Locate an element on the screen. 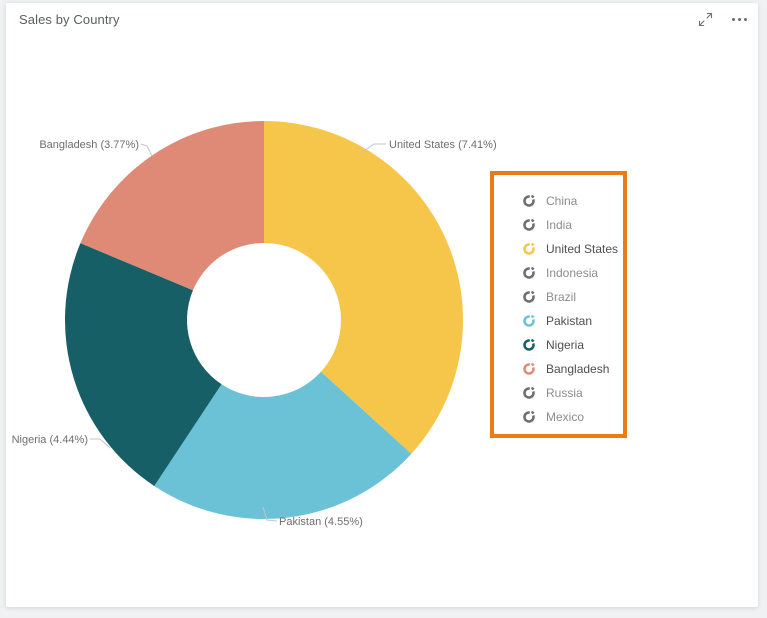 The height and width of the screenshot is (618, 767). legend-item-pakistan: Pakistan is located at coordinates (572, 321).